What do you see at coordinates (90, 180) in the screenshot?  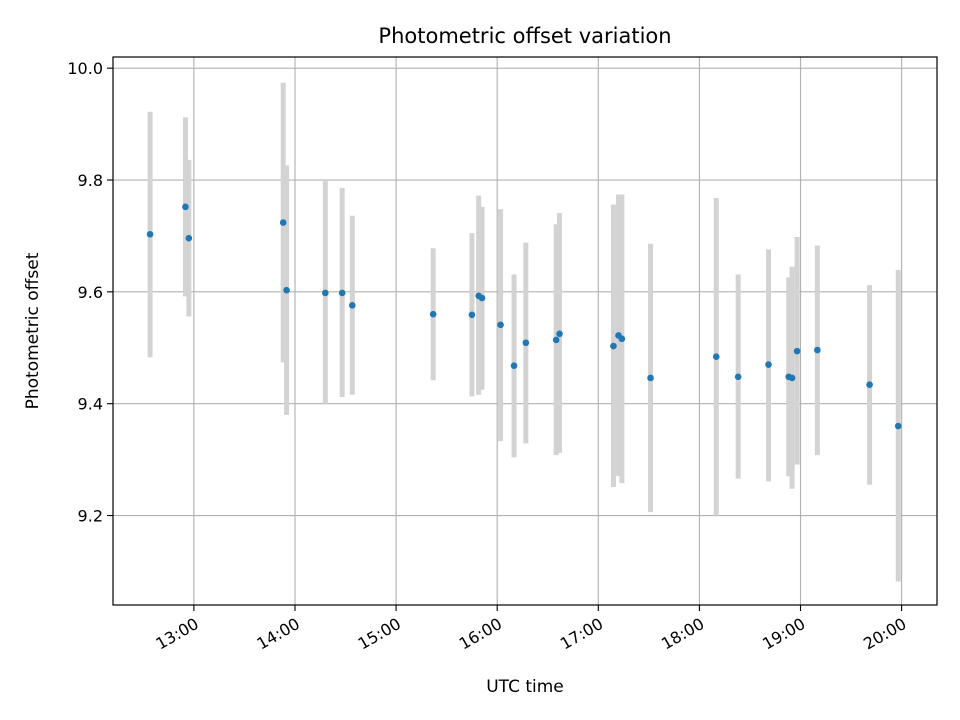 I see `y-tick-label: 9.8` at bounding box center [90, 180].